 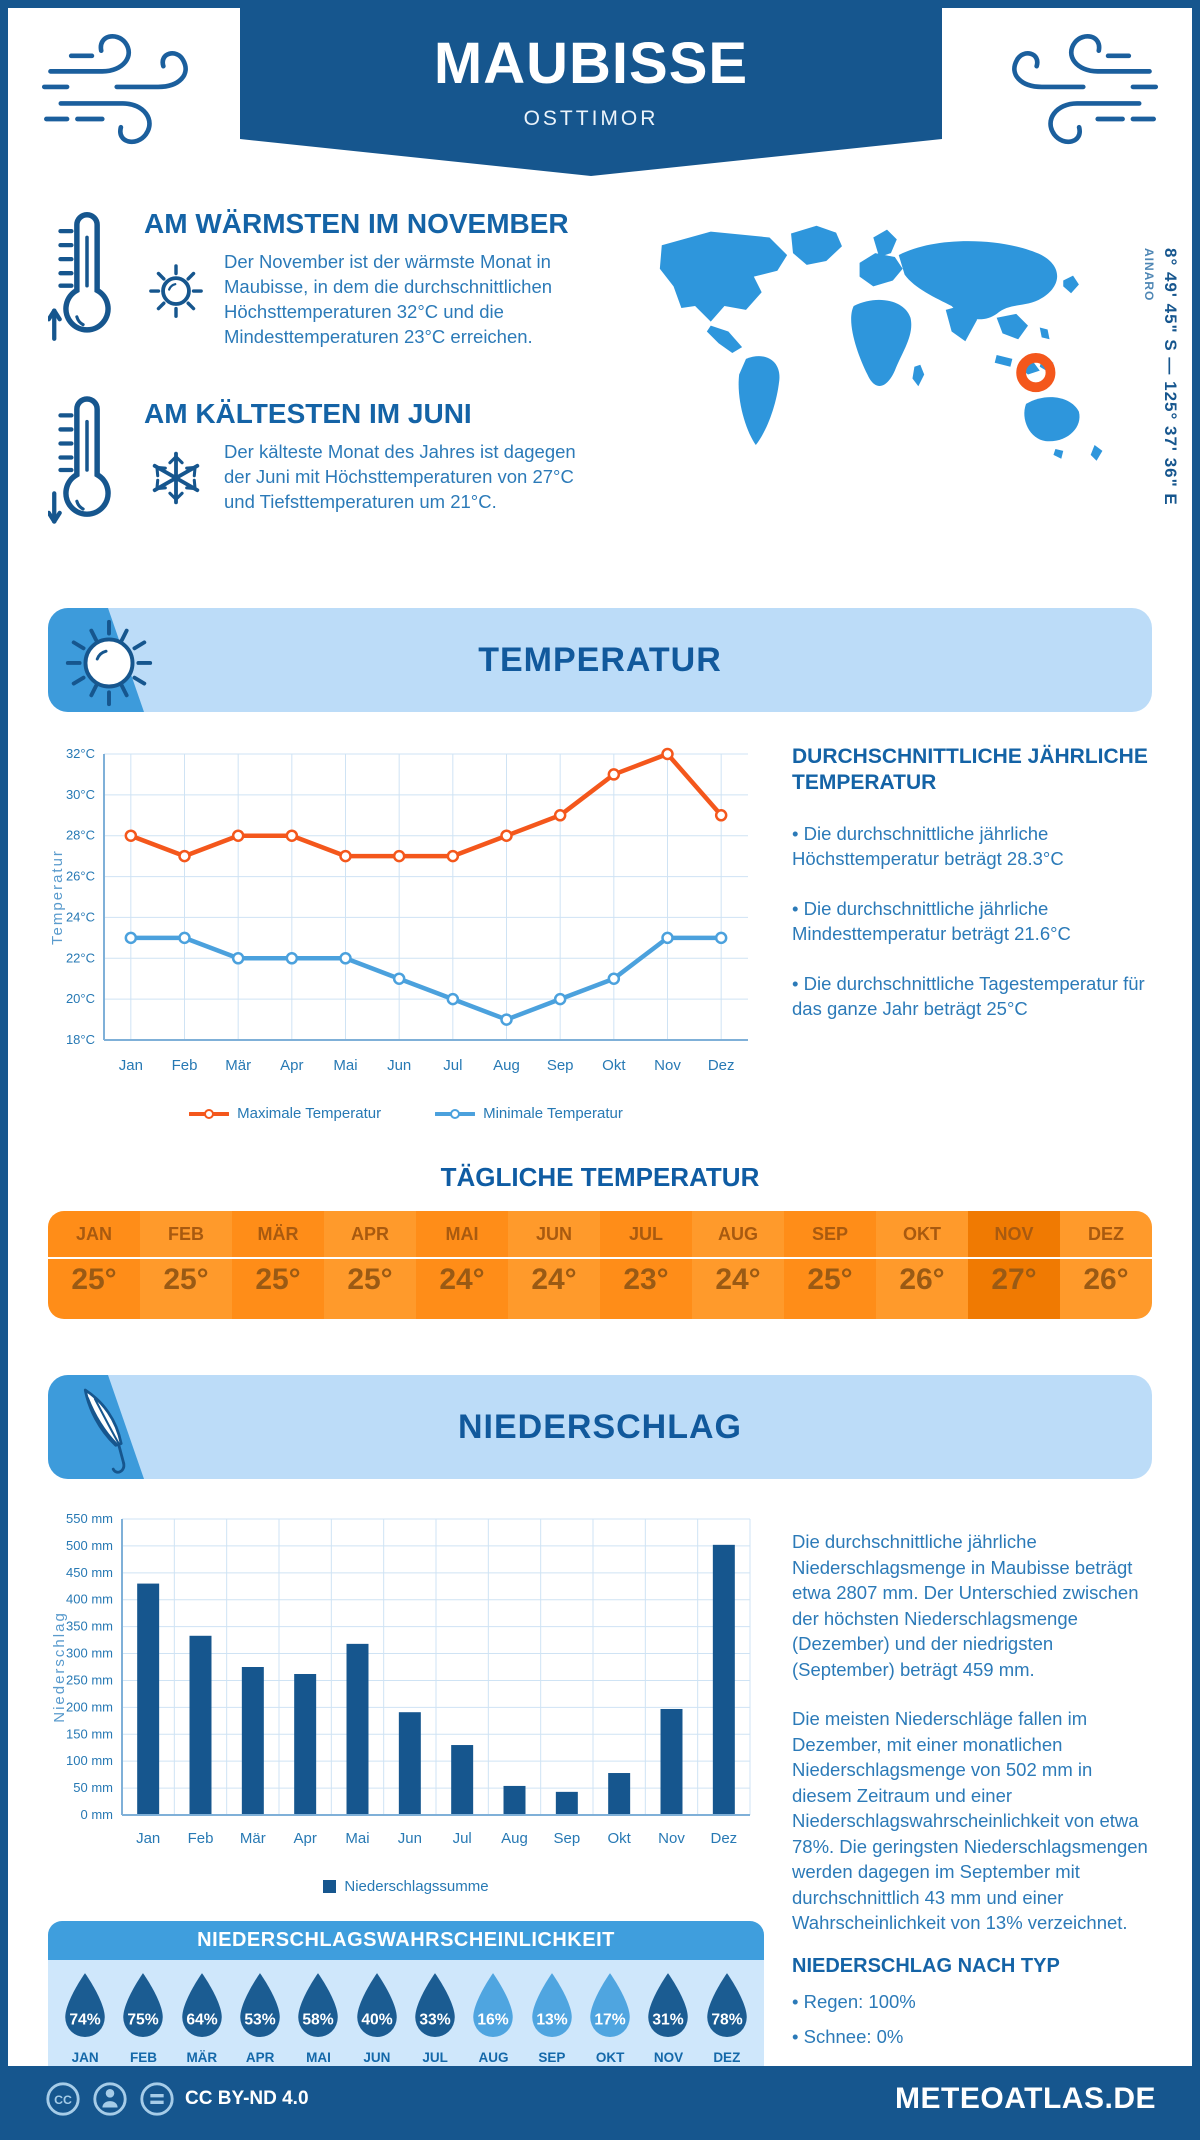 I want to click on month-label: JUN, so click(x=553, y=1234).